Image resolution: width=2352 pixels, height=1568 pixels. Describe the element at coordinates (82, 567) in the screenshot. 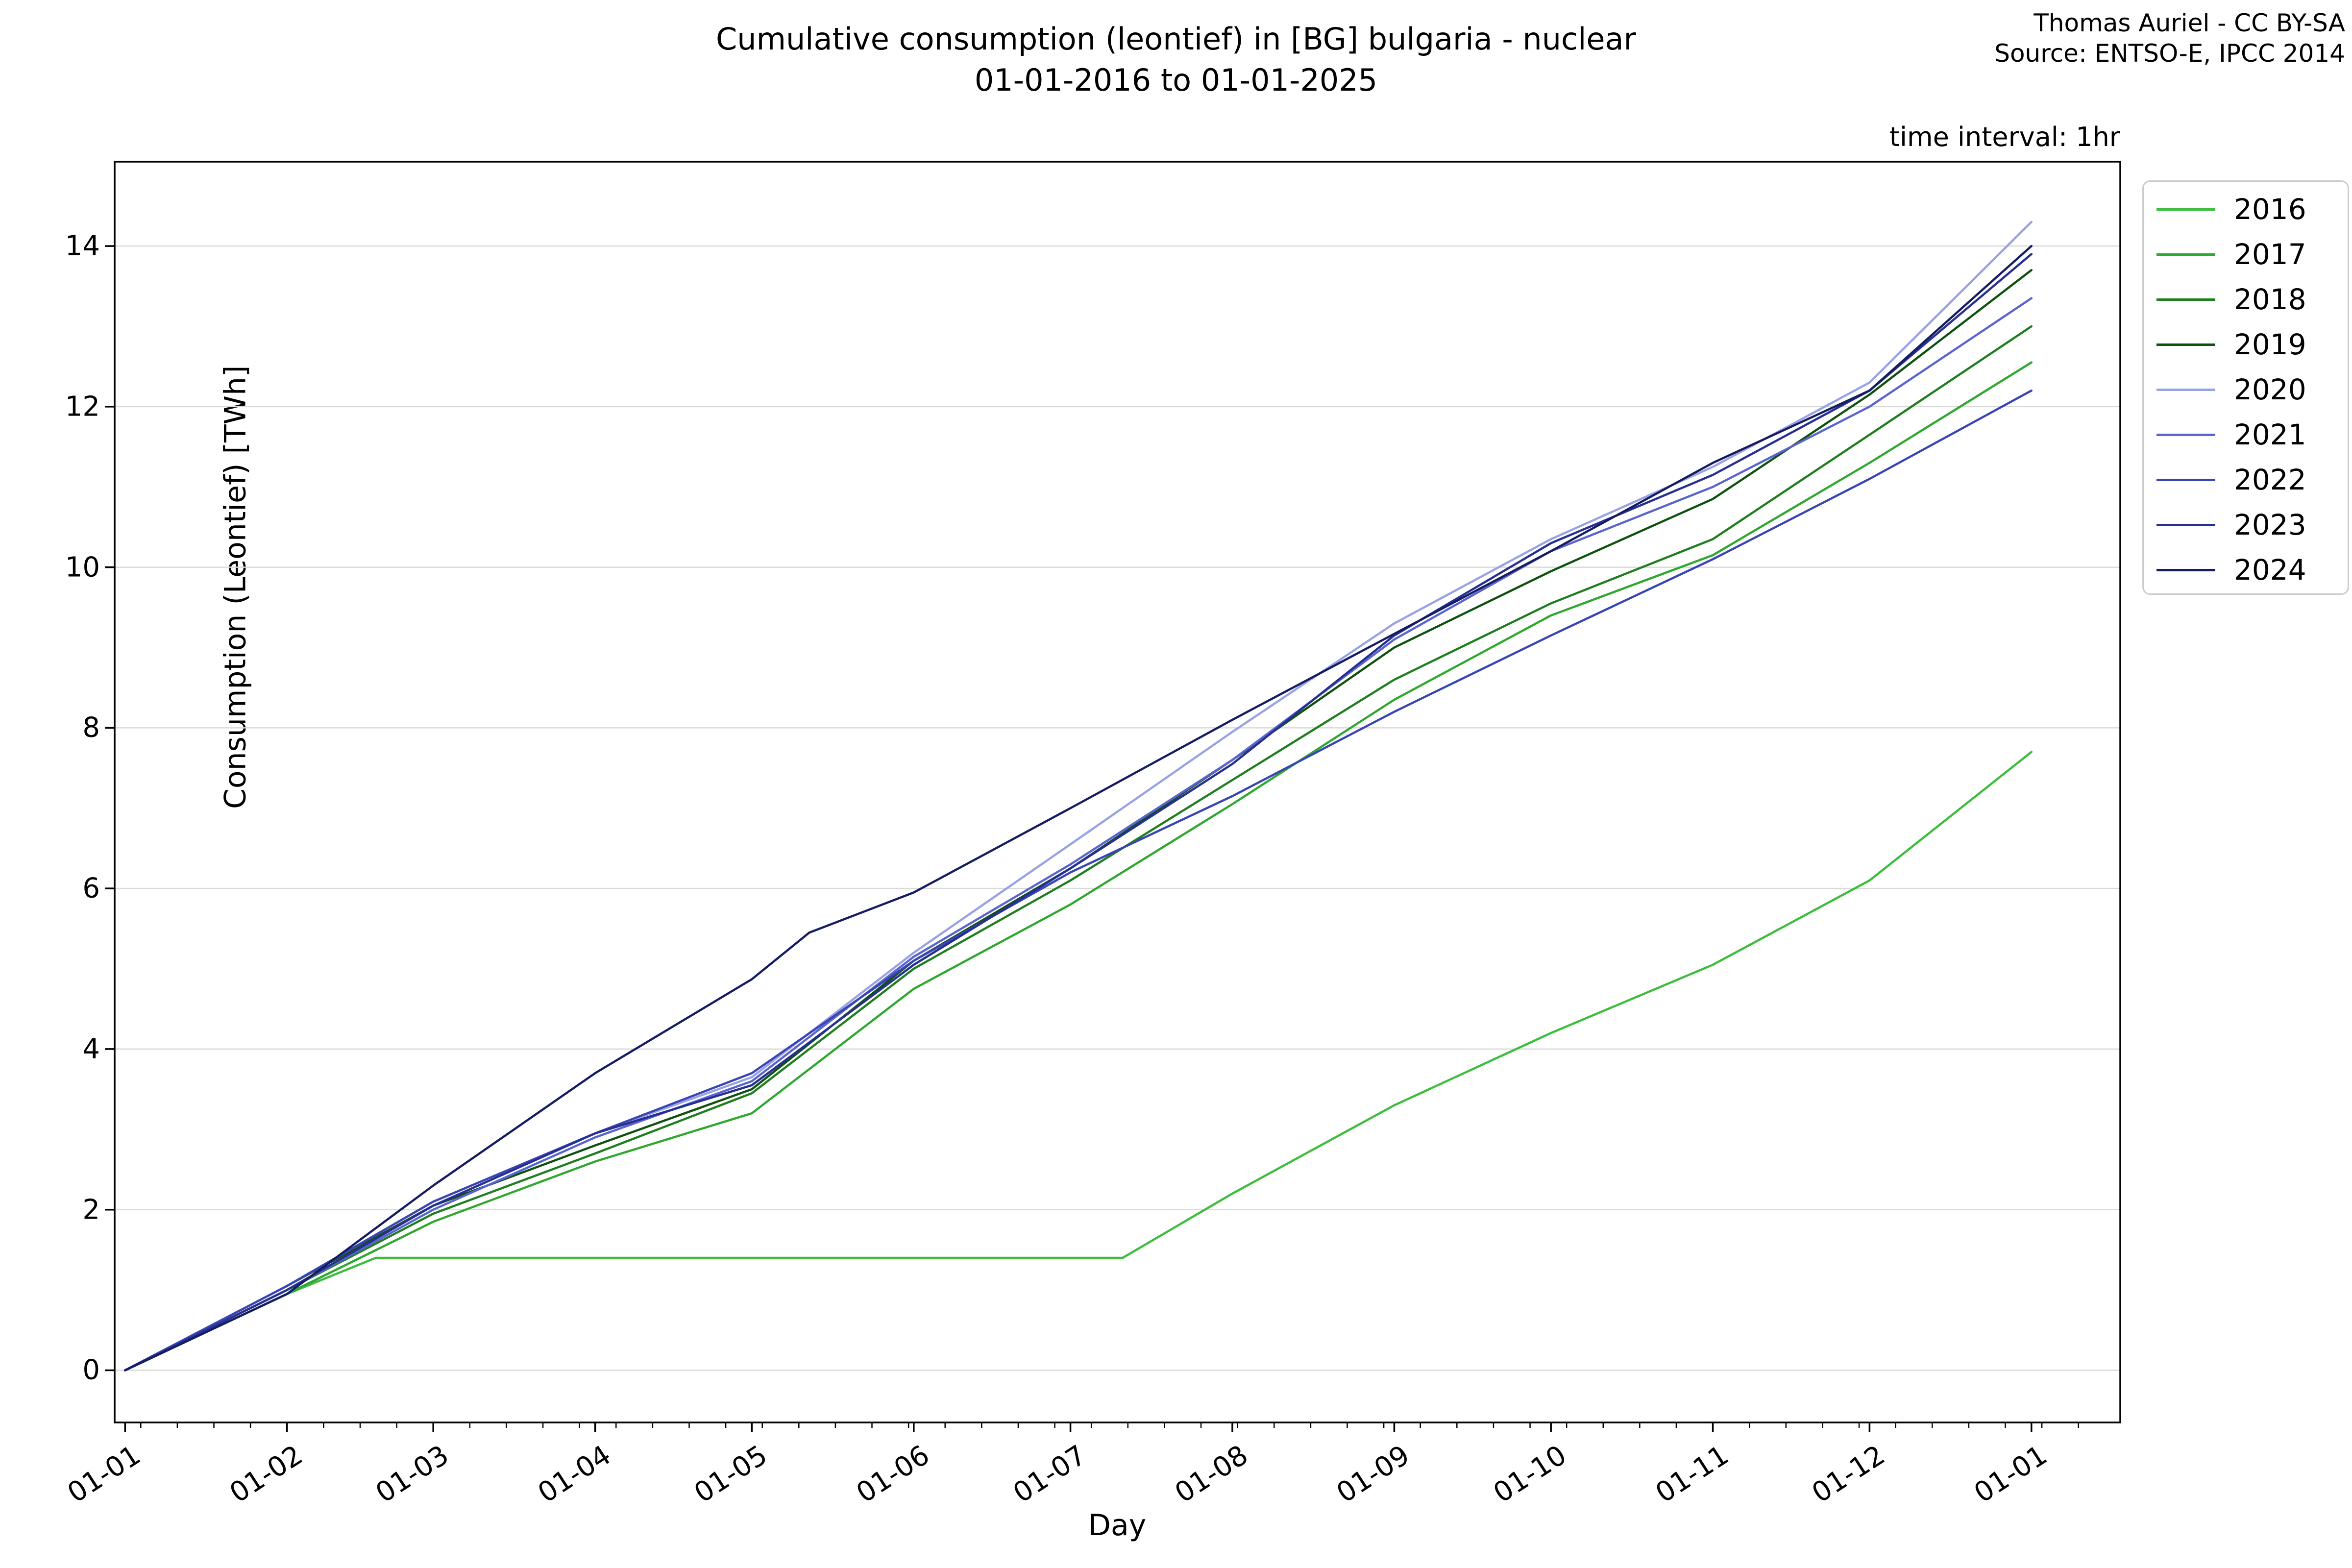

I see `y-tick-label-10: 10` at that location.